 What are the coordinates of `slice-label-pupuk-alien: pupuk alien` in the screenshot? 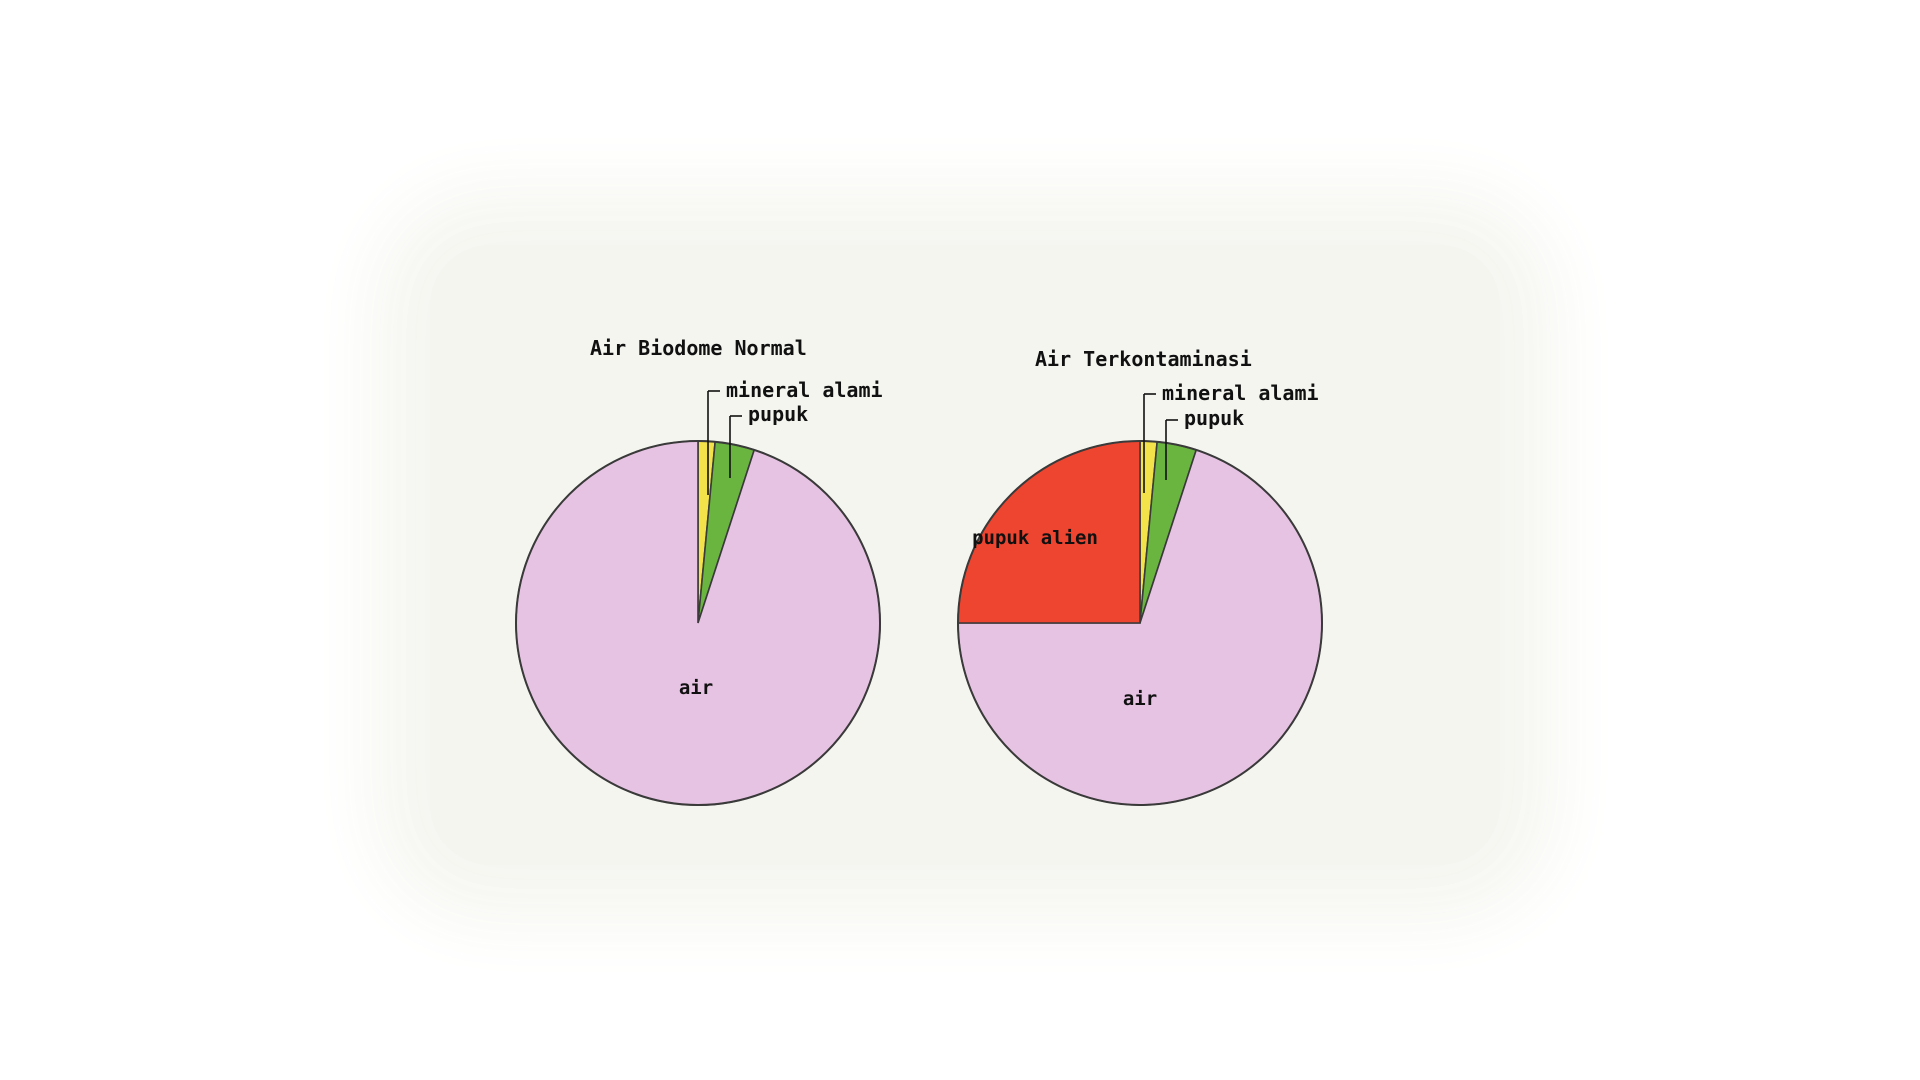 It's located at (1035, 538).